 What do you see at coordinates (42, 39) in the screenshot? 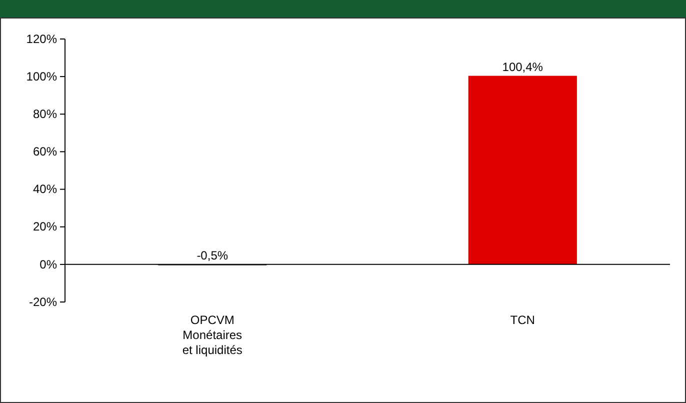
I see `y-tick-label: 120%` at bounding box center [42, 39].